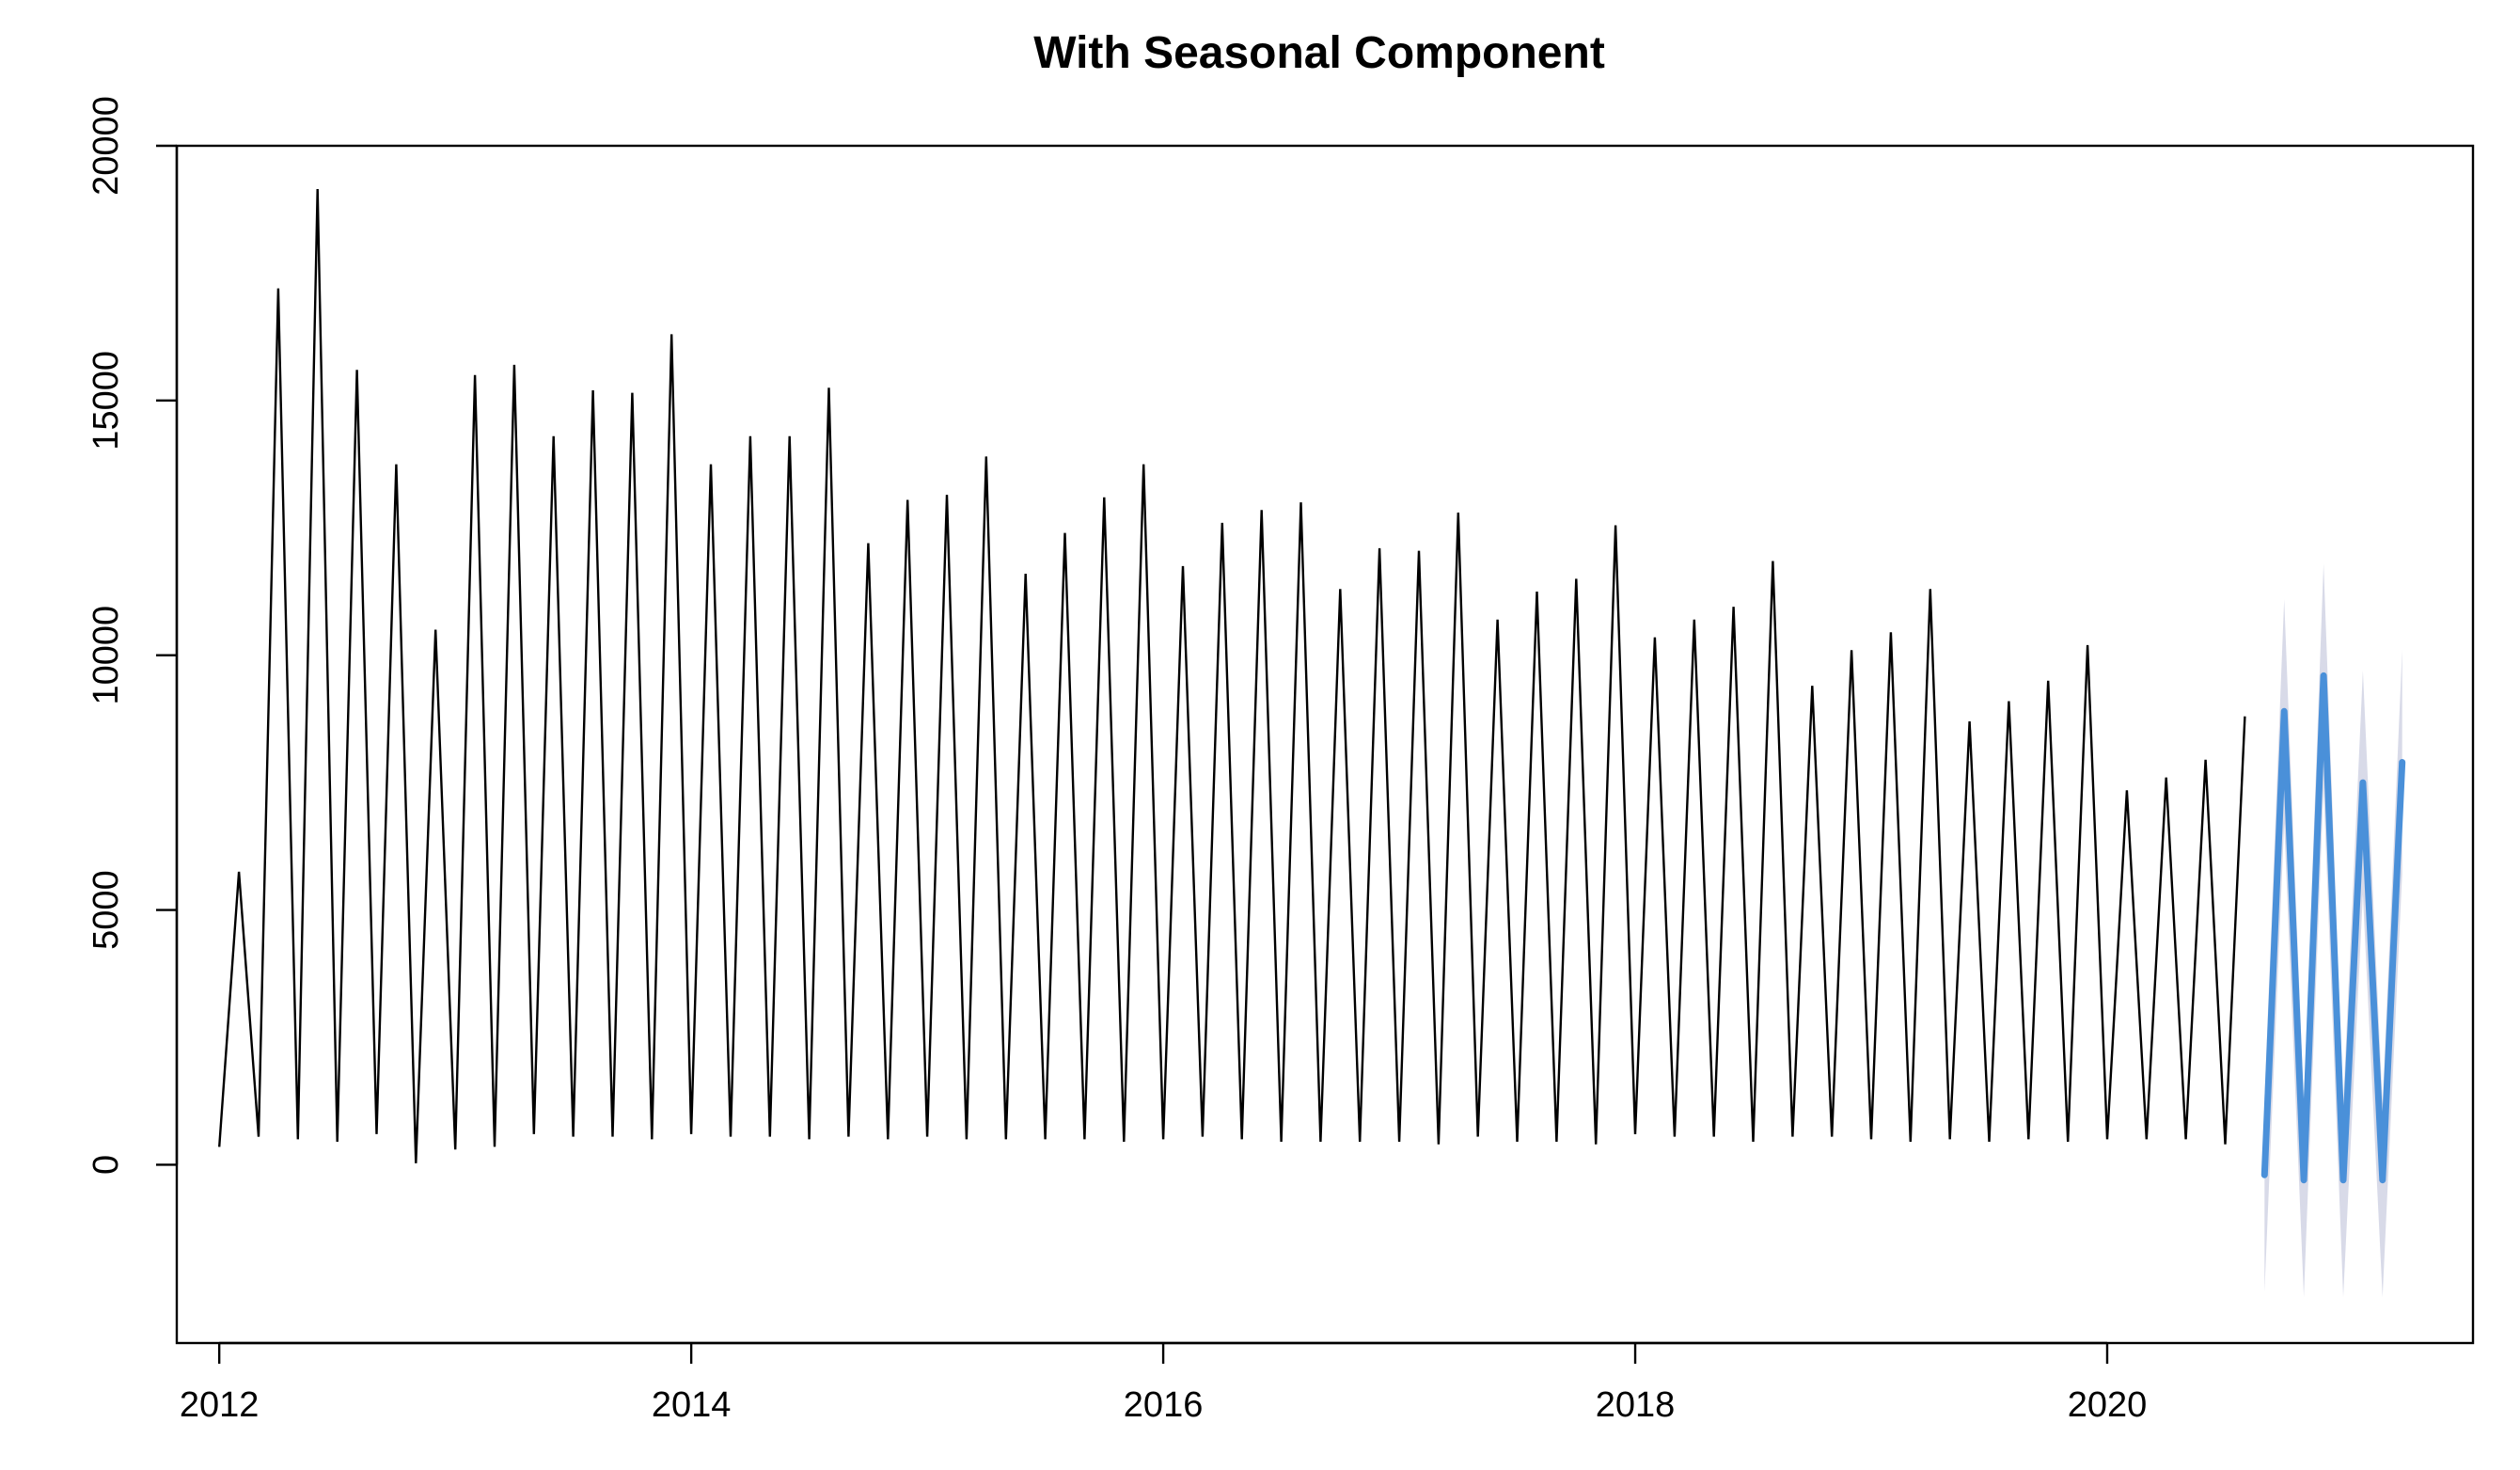 The width and height of the screenshot is (2520, 1470). What do you see at coordinates (106, 146) in the screenshot?
I see `y-tick-label: 20000` at bounding box center [106, 146].